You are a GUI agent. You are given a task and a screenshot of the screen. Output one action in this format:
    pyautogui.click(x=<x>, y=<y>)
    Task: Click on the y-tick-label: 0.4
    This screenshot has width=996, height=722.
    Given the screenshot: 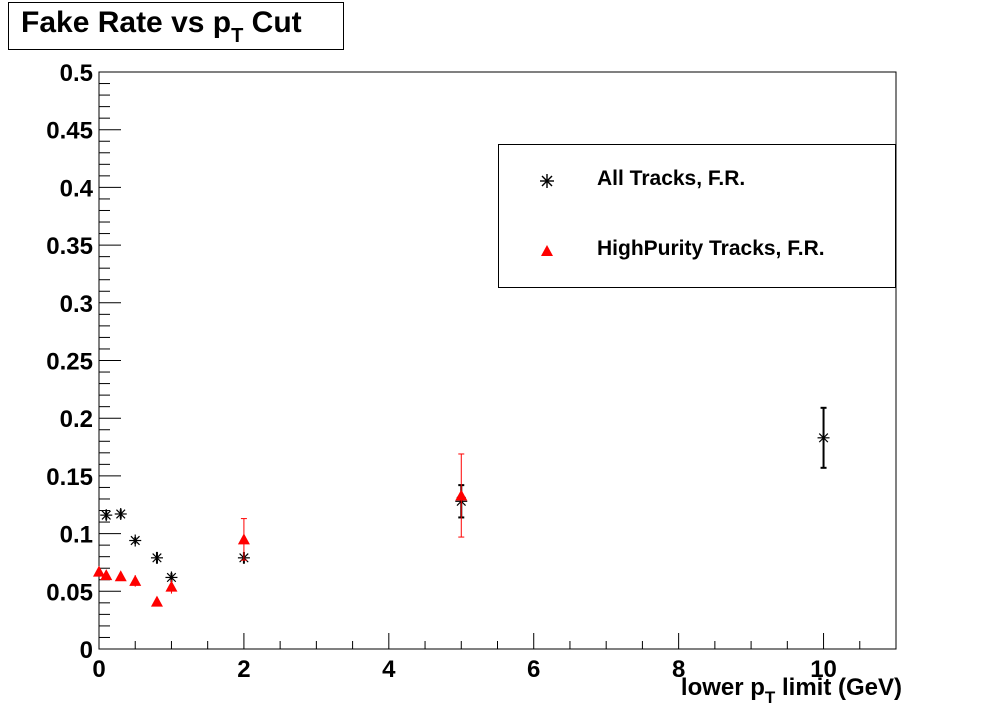 What is the action you would take?
    pyautogui.click(x=77, y=188)
    